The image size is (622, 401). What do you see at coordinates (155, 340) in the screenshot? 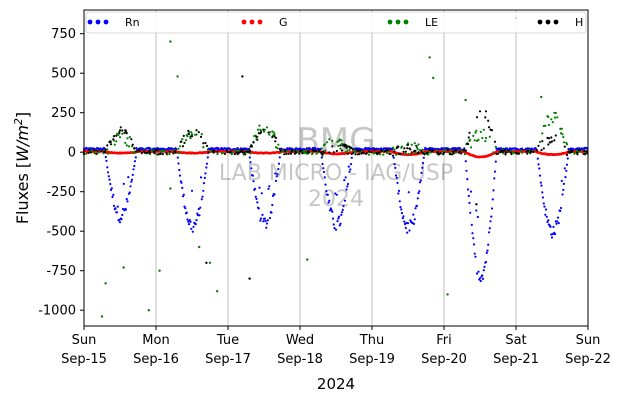
I see `x-tick-label-day: Mon` at bounding box center [155, 340].